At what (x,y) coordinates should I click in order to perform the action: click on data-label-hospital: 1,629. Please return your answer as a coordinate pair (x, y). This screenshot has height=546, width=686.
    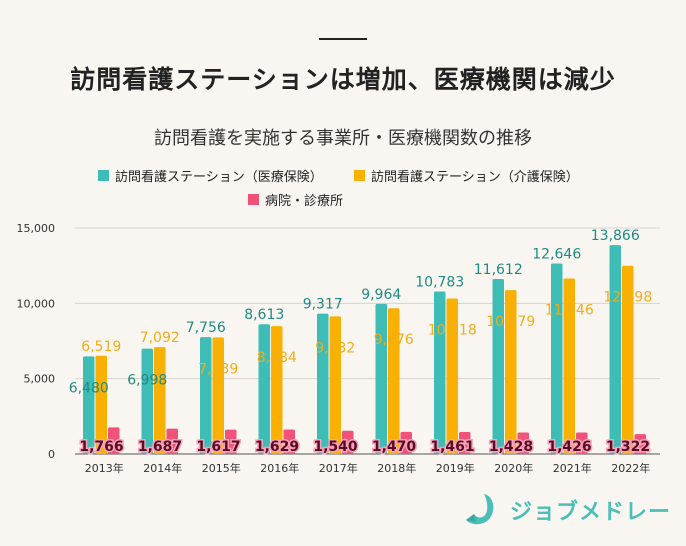
    Looking at the image, I should click on (277, 447).